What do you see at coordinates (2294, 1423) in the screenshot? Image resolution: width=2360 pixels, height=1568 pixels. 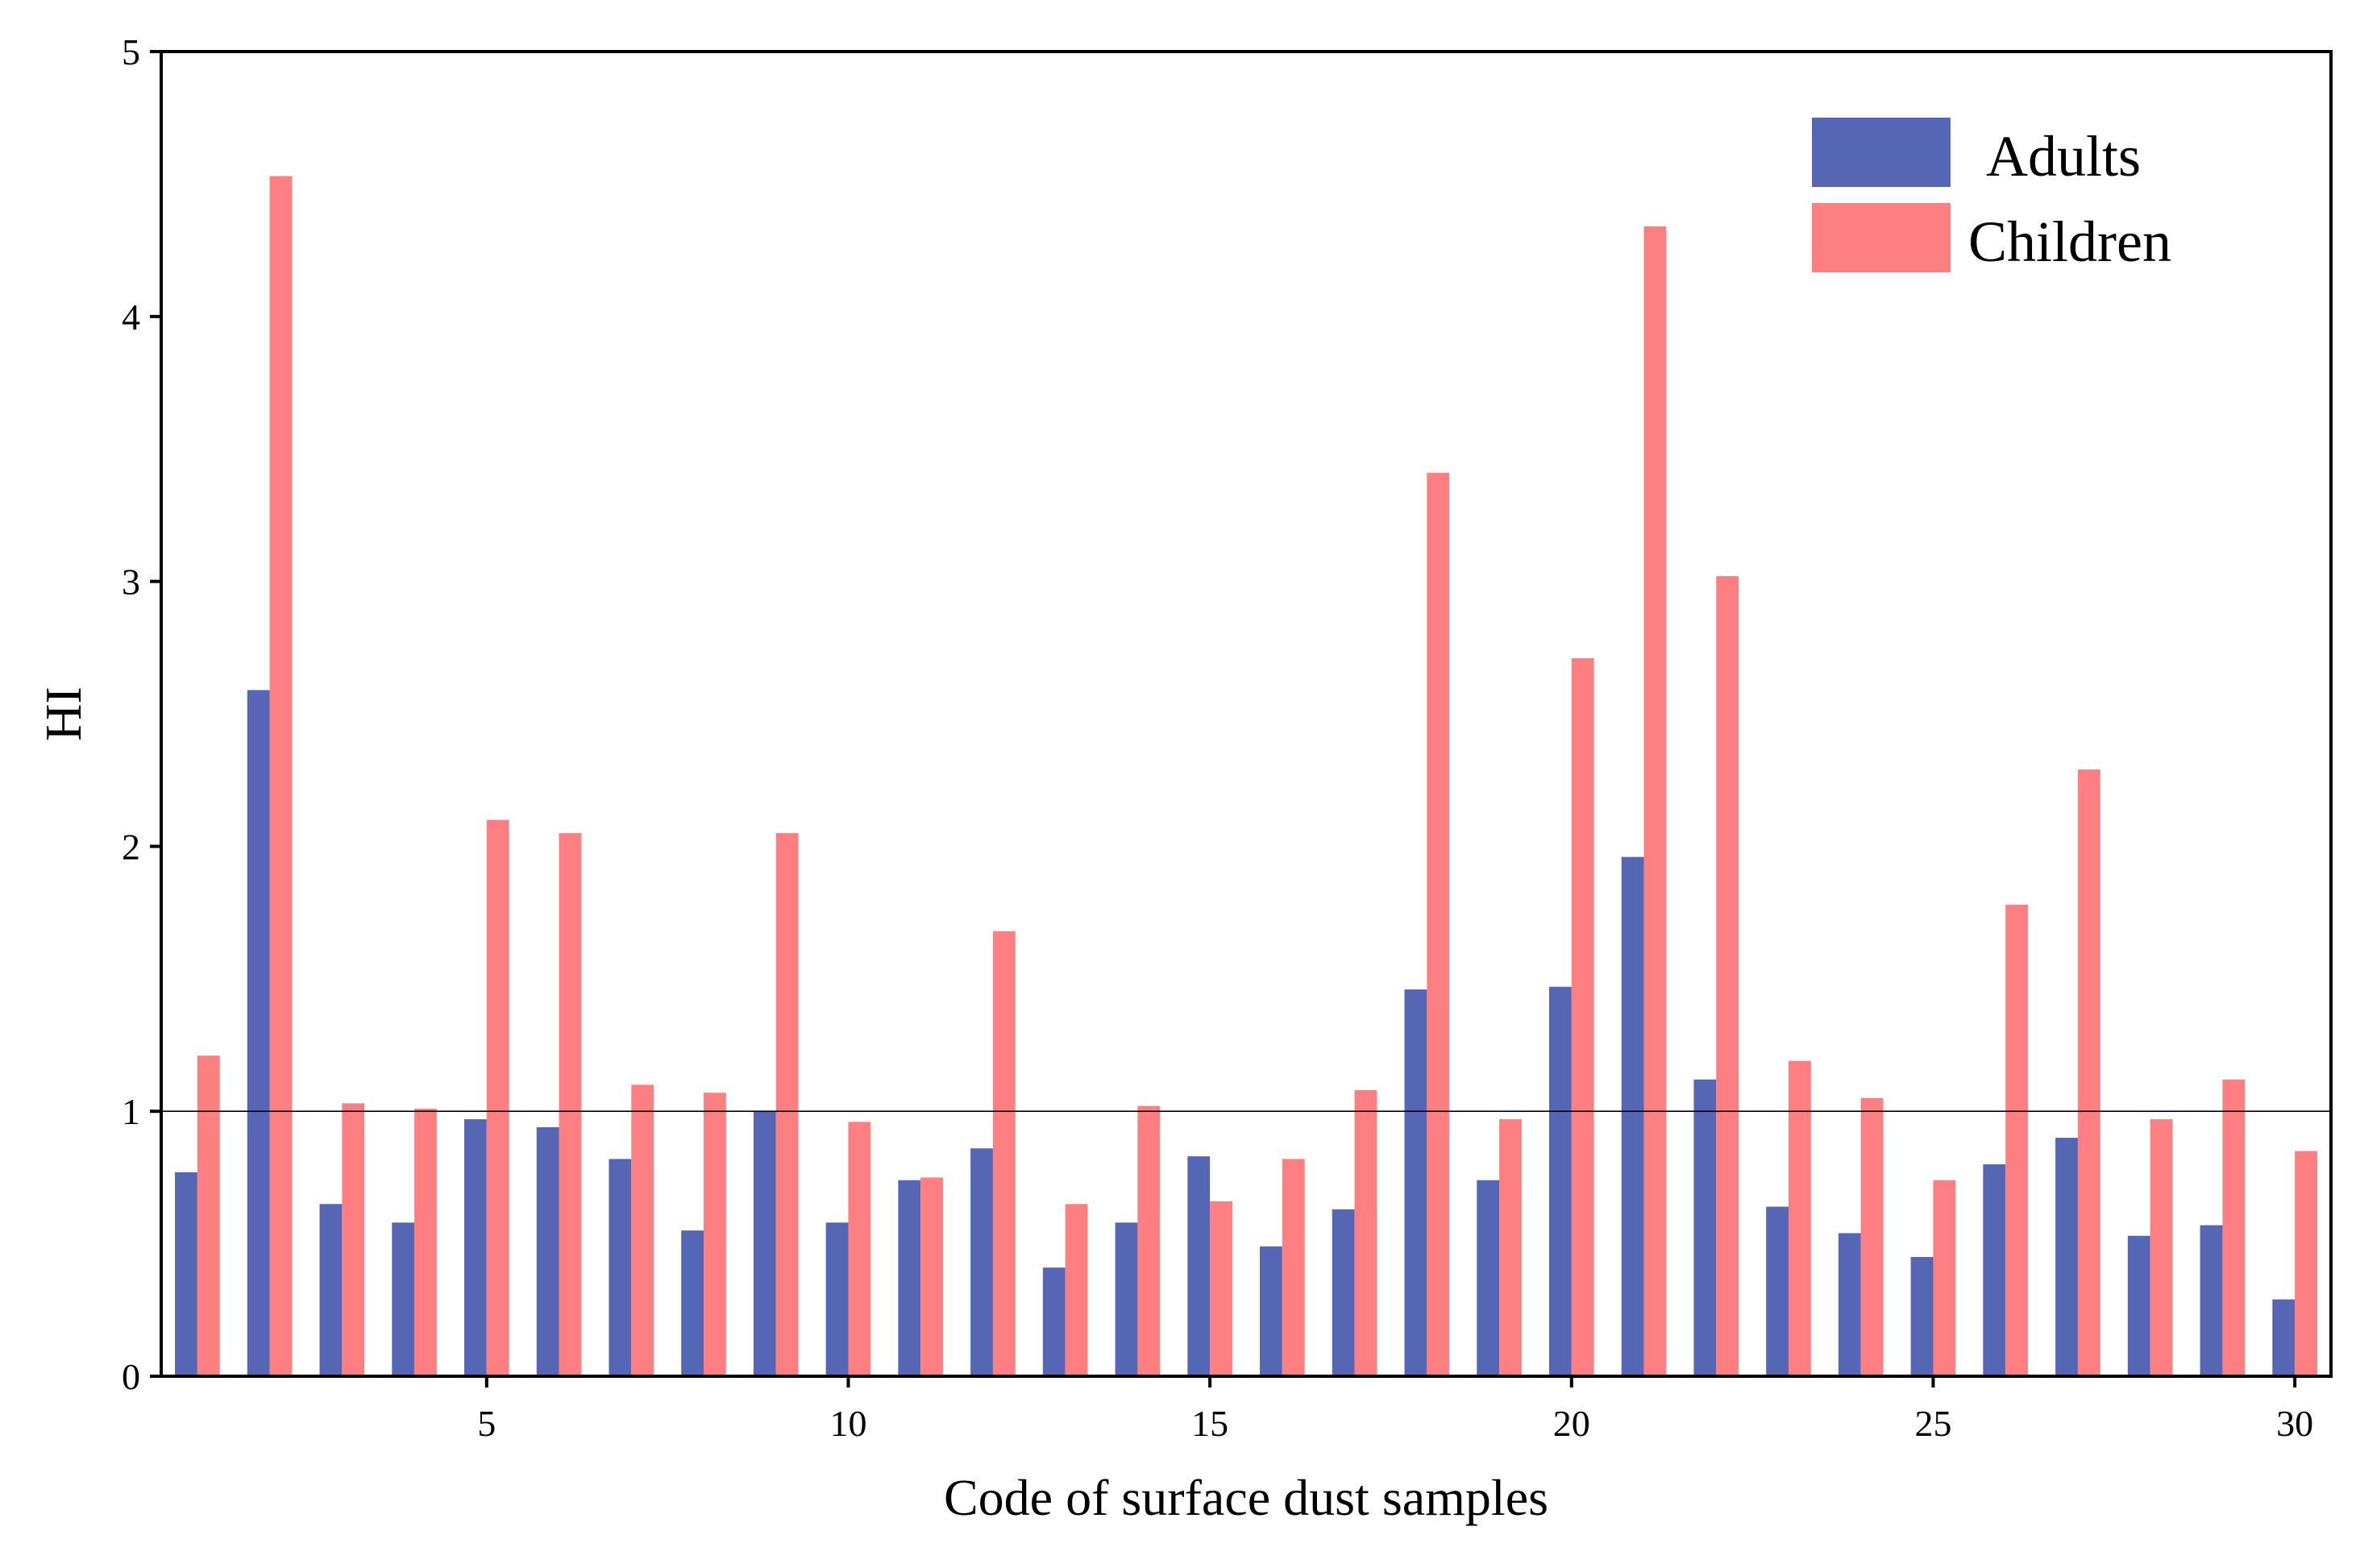 I see `x-tick-label: 30` at bounding box center [2294, 1423].